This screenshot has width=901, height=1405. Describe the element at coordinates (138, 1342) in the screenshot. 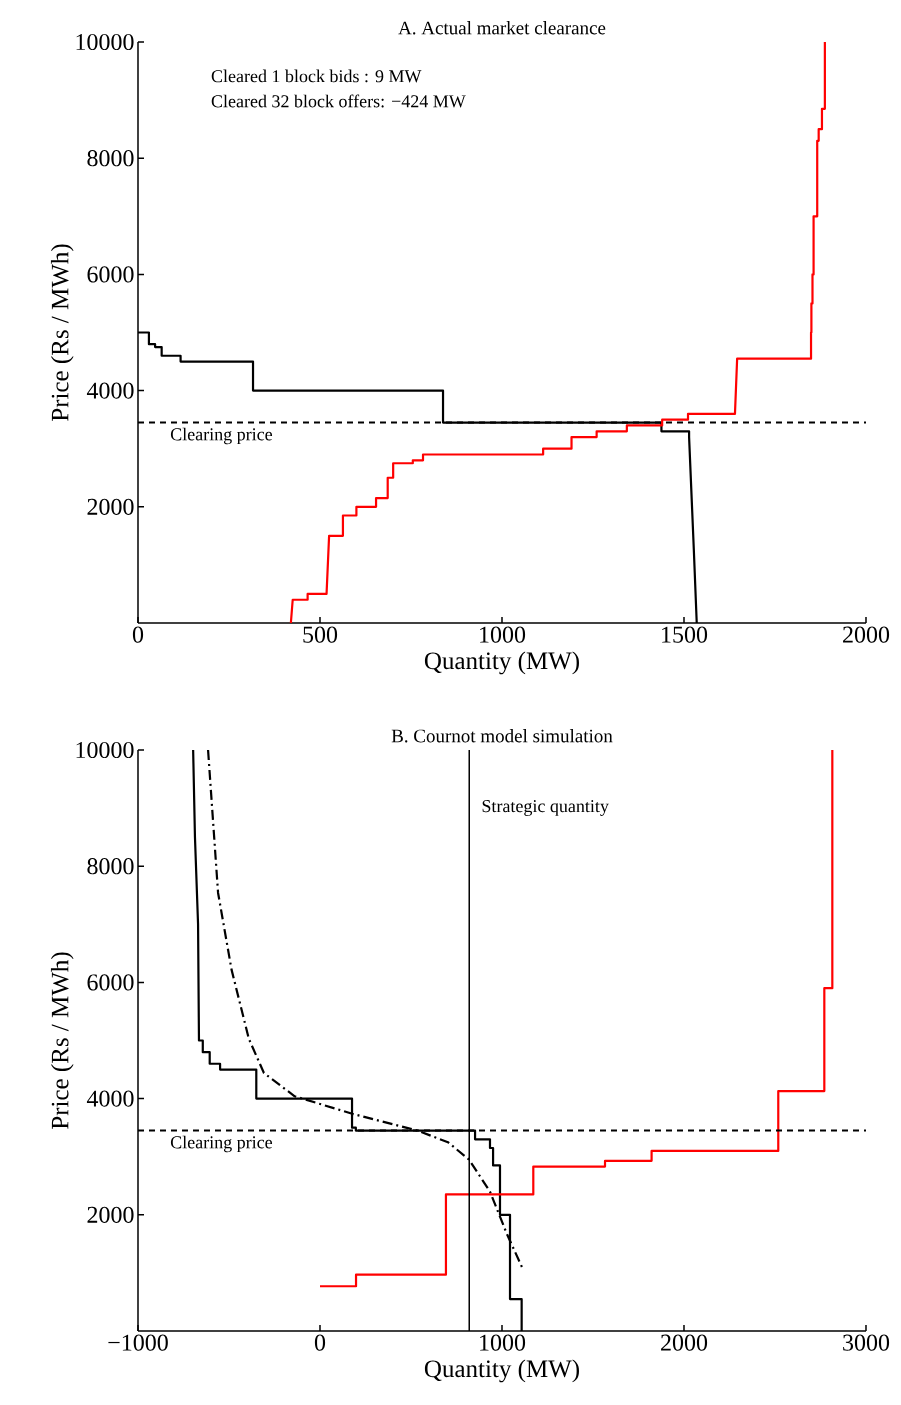

I see `x-tick-label: −1000` at that location.